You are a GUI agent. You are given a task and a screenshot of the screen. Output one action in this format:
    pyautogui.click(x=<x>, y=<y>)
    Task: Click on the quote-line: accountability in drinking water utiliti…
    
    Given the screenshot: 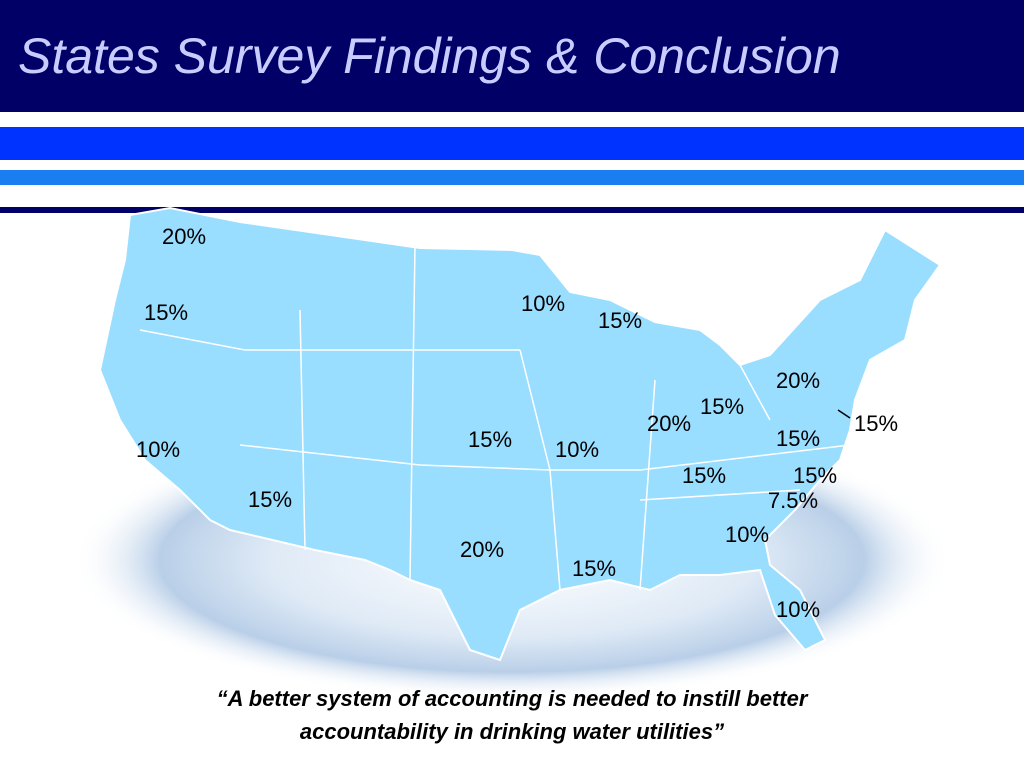 What is the action you would take?
    pyautogui.click(x=512, y=731)
    